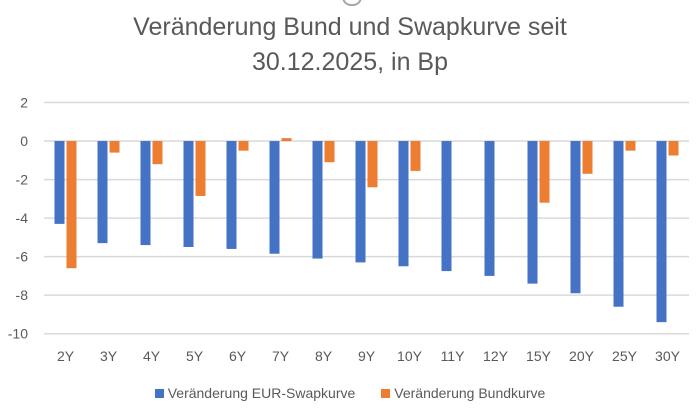  Describe the element at coordinates (145, 193) in the screenshot. I see `bar-swap-4Y` at that location.